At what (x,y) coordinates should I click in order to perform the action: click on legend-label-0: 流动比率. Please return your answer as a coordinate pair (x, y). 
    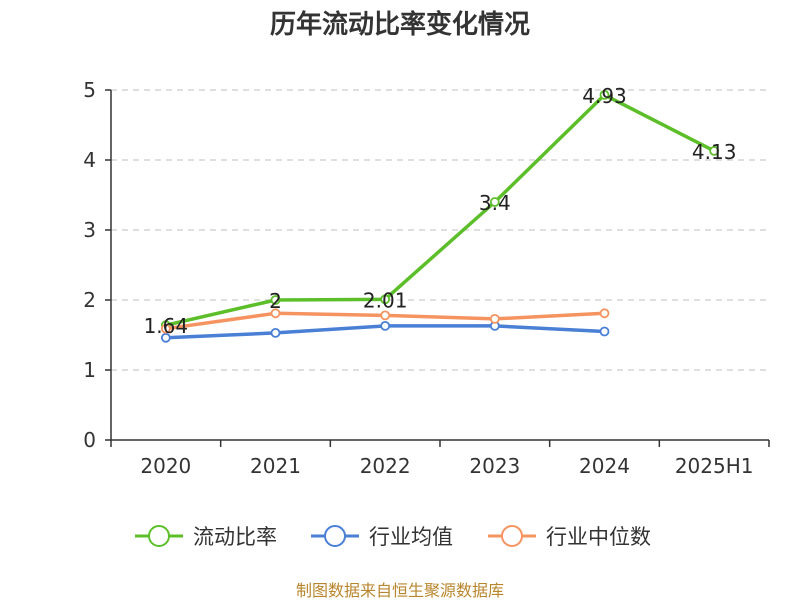
    Looking at the image, I should click on (235, 537).